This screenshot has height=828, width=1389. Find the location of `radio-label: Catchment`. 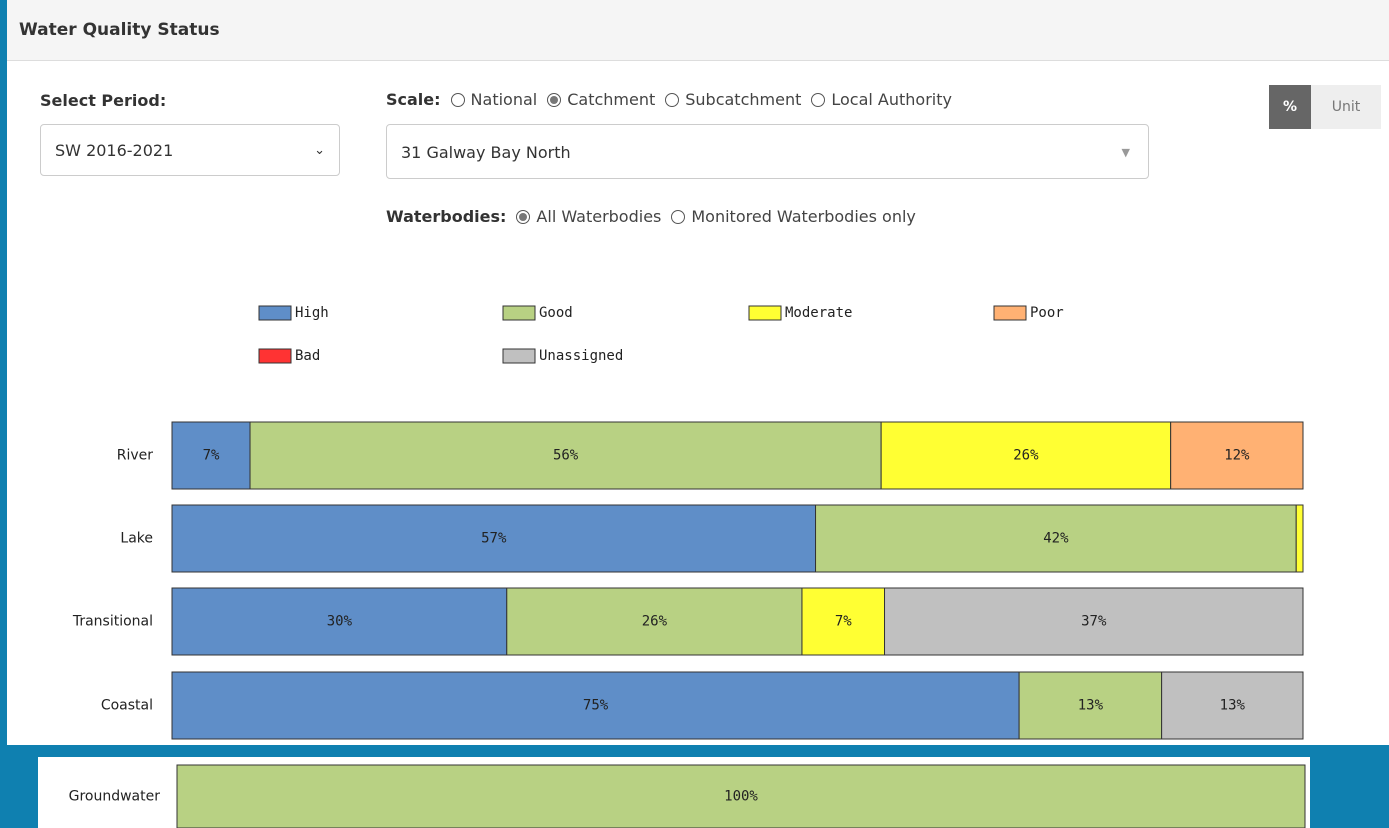

radio-label: Catchment is located at coordinates (611, 99).